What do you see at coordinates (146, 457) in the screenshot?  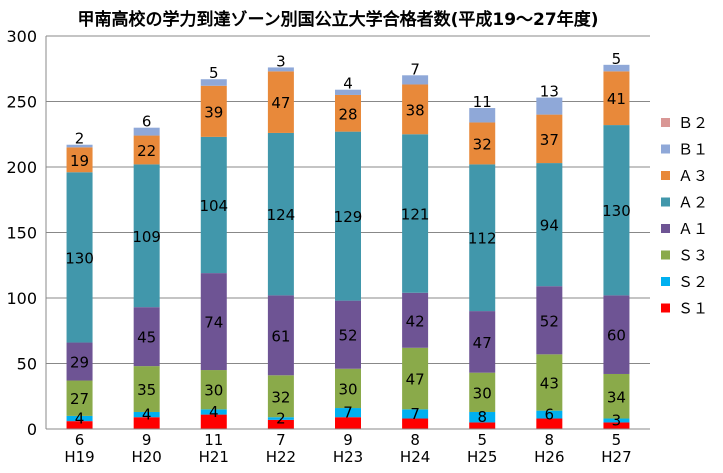 I see `x-tick-label: H20` at bounding box center [146, 457].